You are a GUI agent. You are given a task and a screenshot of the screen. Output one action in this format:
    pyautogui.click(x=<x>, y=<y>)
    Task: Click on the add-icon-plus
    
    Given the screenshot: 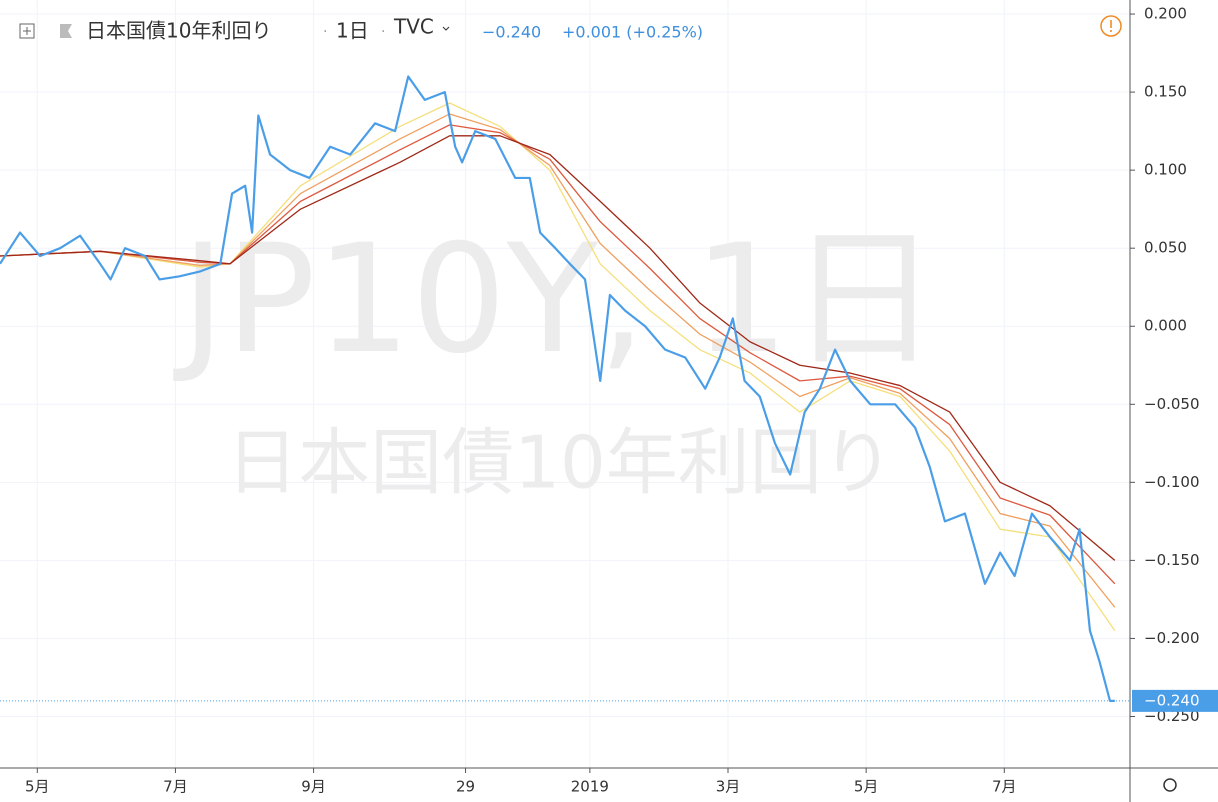 What is the action you would take?
    pyautogui.click(x=27, y=31)
    